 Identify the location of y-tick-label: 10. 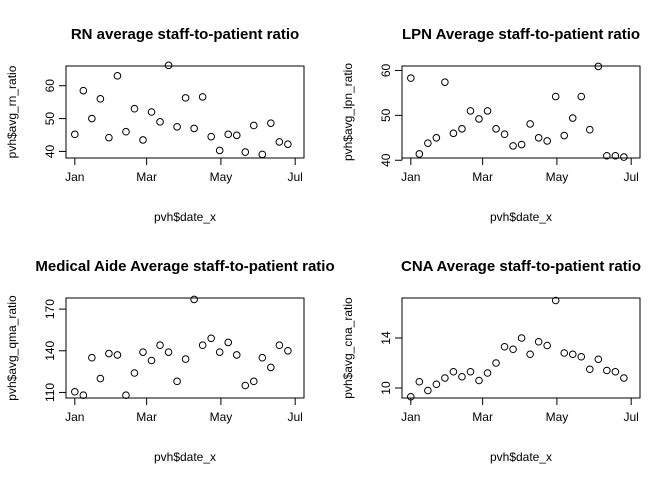
(386, 388).